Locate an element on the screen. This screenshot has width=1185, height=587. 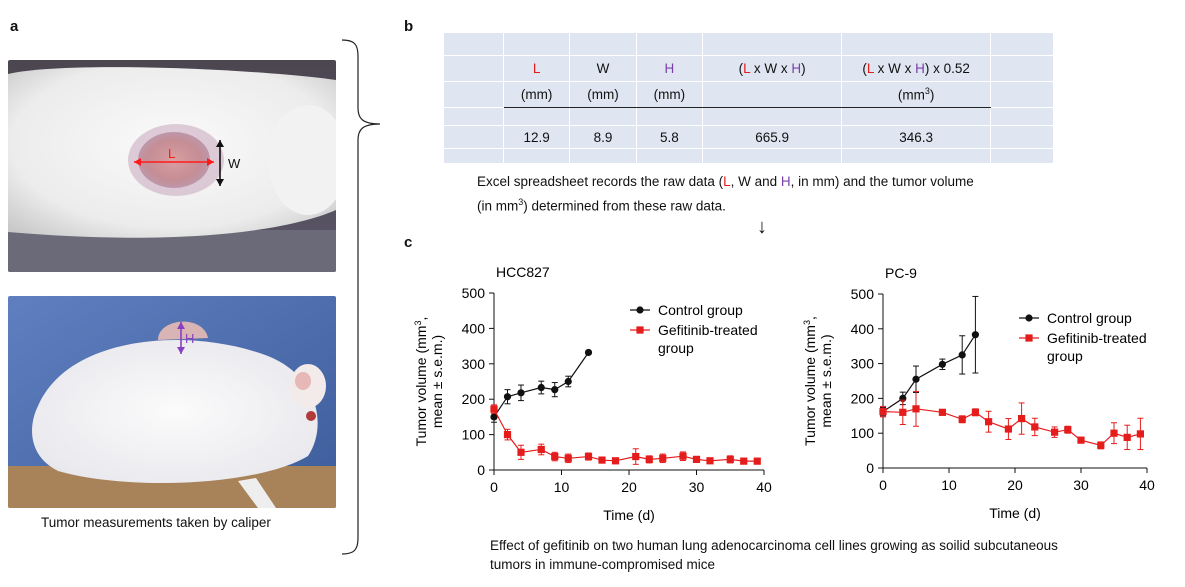
legend-gefitinib-label: Gefitinib-treated is located at coordinates (1097, 338).